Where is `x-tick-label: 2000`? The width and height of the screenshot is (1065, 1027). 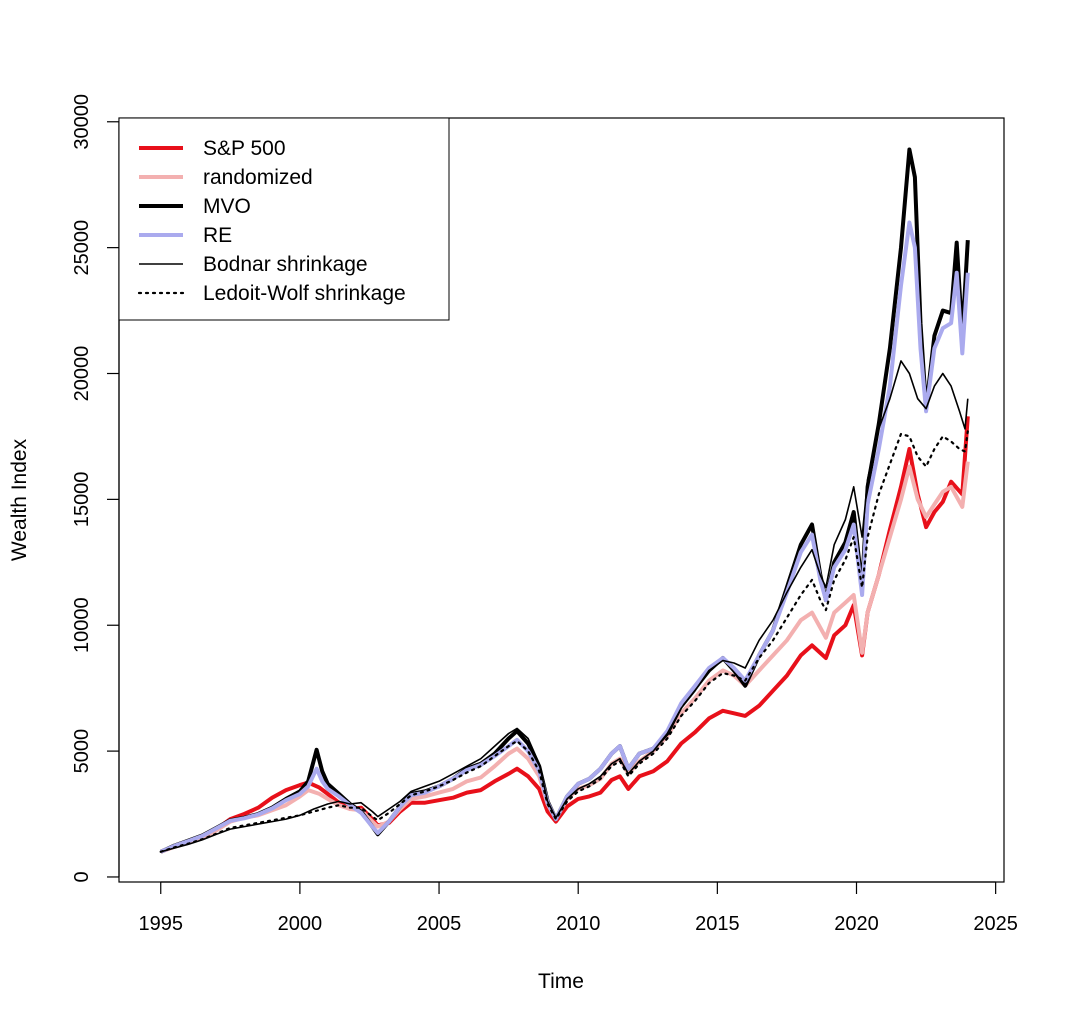 x-tick-label: 2000 is located at coordinates (300, 924).